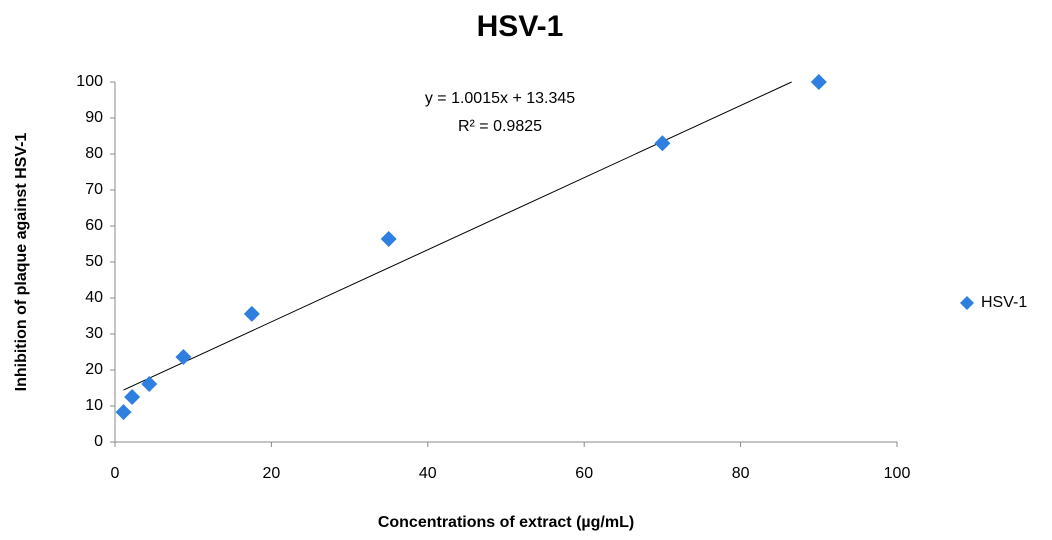 Image resolution: width=1052 pixels, height=540 pixels. What do you see at coordinates (584, 473) in the screenshot?
I see `x-tick-label: 60` at bounding box center [584, 473].